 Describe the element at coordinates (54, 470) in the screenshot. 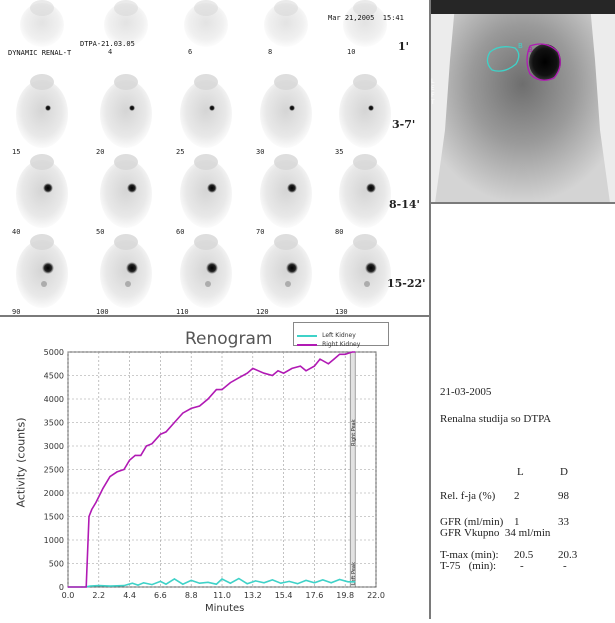

I see `y-tick-label: 2500` at that location.